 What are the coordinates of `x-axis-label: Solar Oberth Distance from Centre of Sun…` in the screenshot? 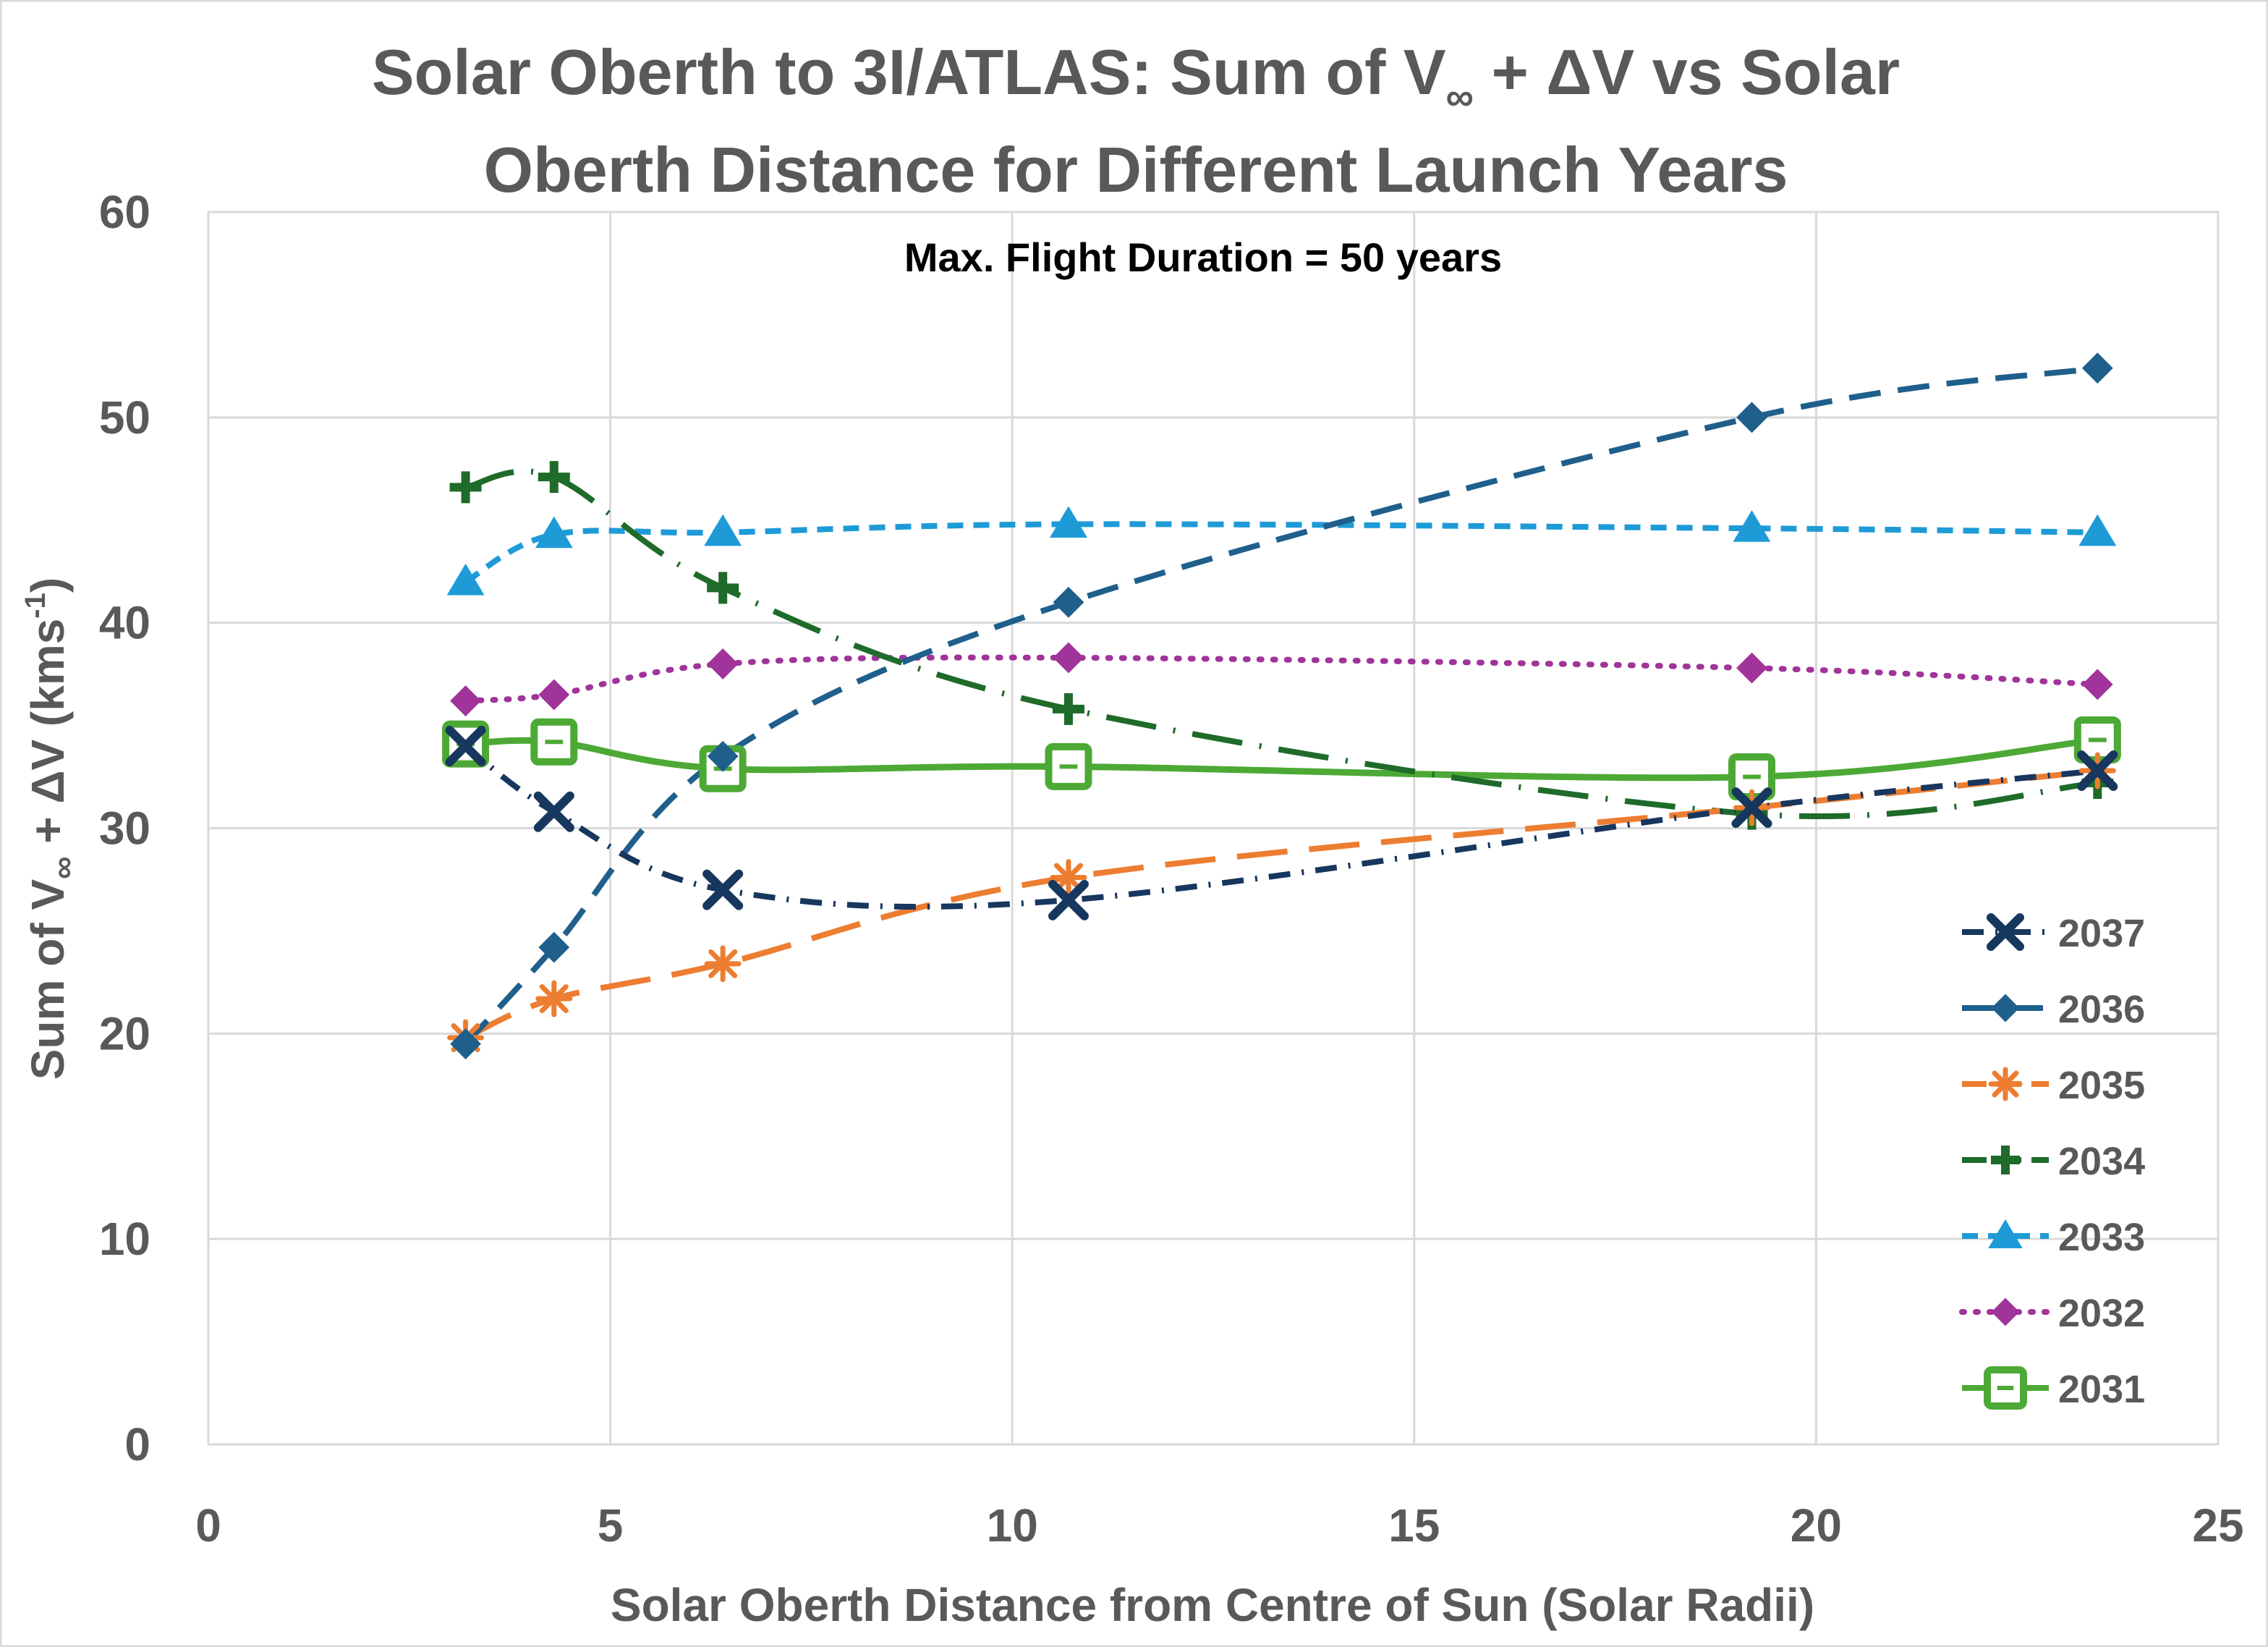 It's located at (1212, 1605).